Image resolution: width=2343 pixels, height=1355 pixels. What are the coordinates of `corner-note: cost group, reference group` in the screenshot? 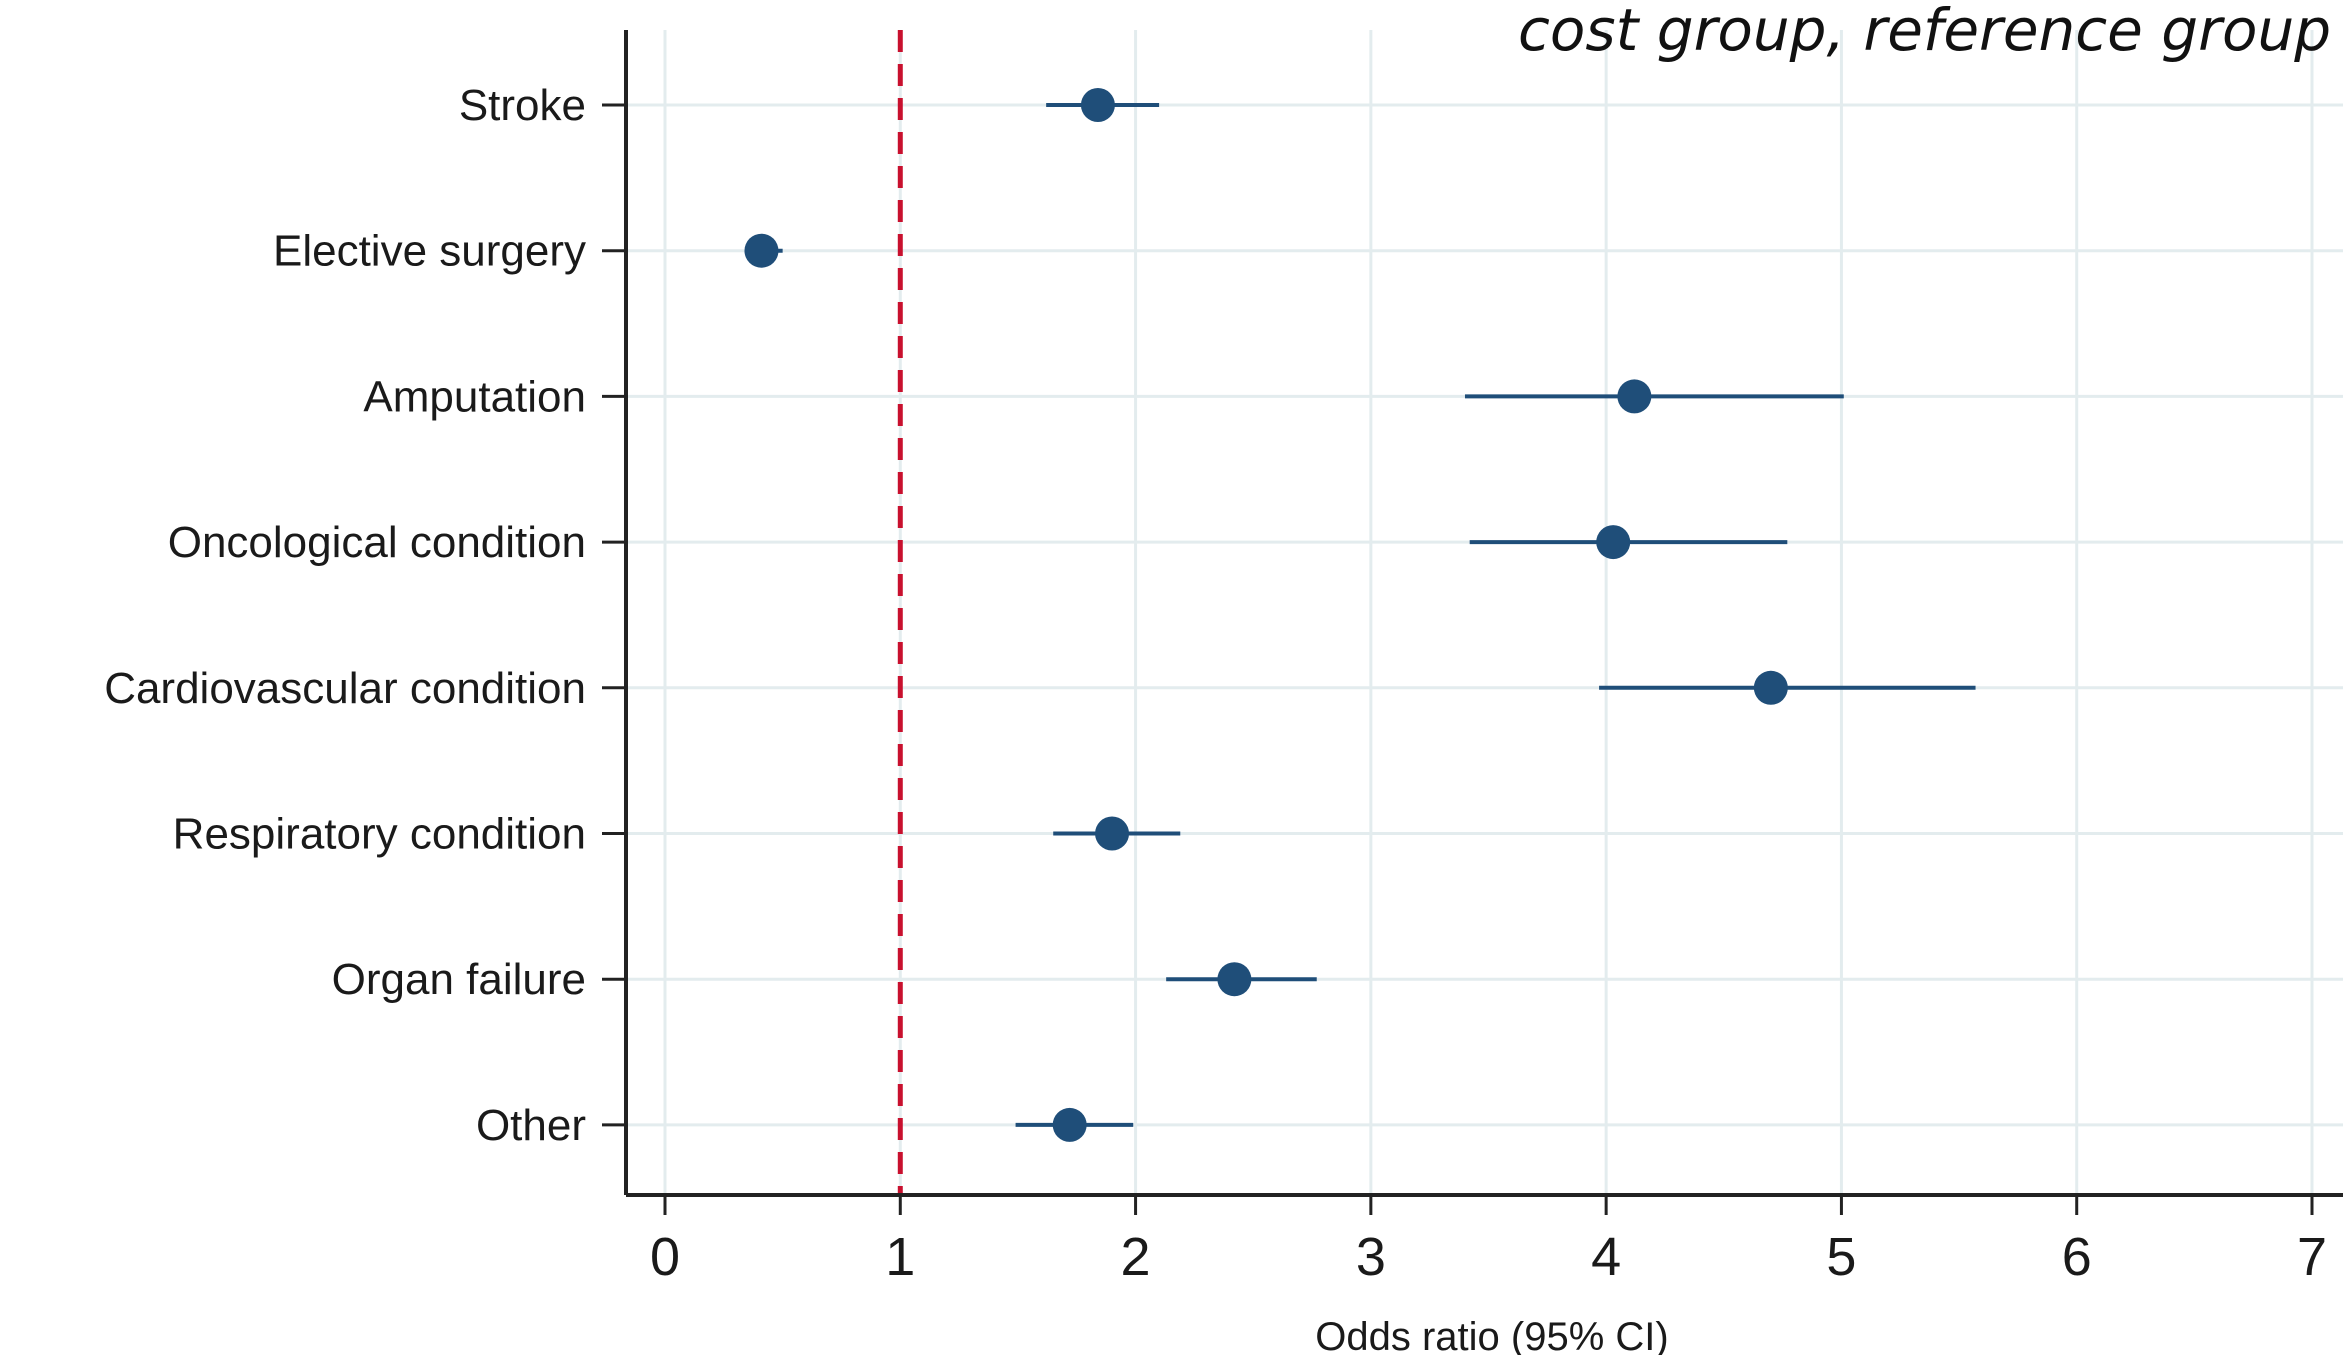 It's located at (1924, 32).